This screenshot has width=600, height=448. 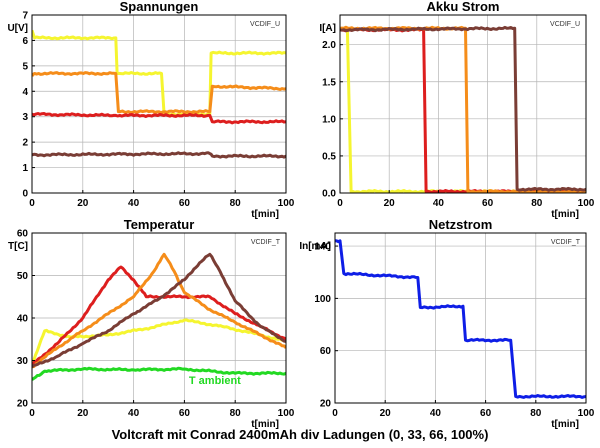 I want to click on y-tick-label: 2.0, so click(x=329, y=45).